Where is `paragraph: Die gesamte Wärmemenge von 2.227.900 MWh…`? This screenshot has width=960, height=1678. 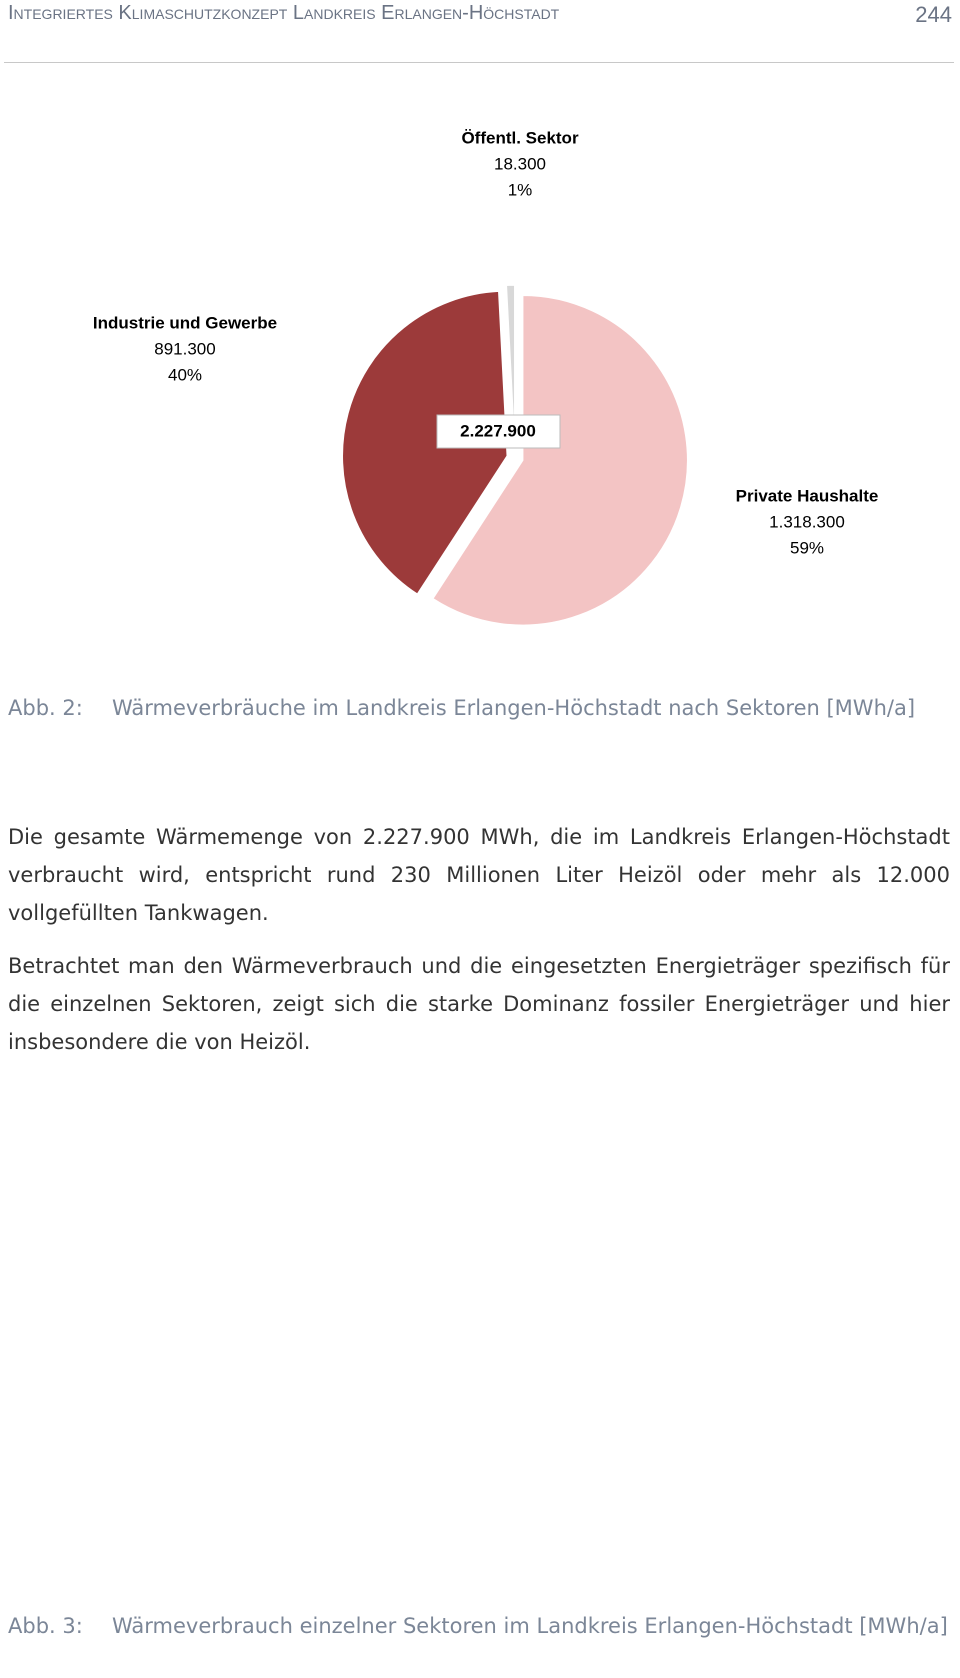
paragraph: Die gesamte Wärmemenge von 2.227.900 MWh… is located at coordinates (479, 875).